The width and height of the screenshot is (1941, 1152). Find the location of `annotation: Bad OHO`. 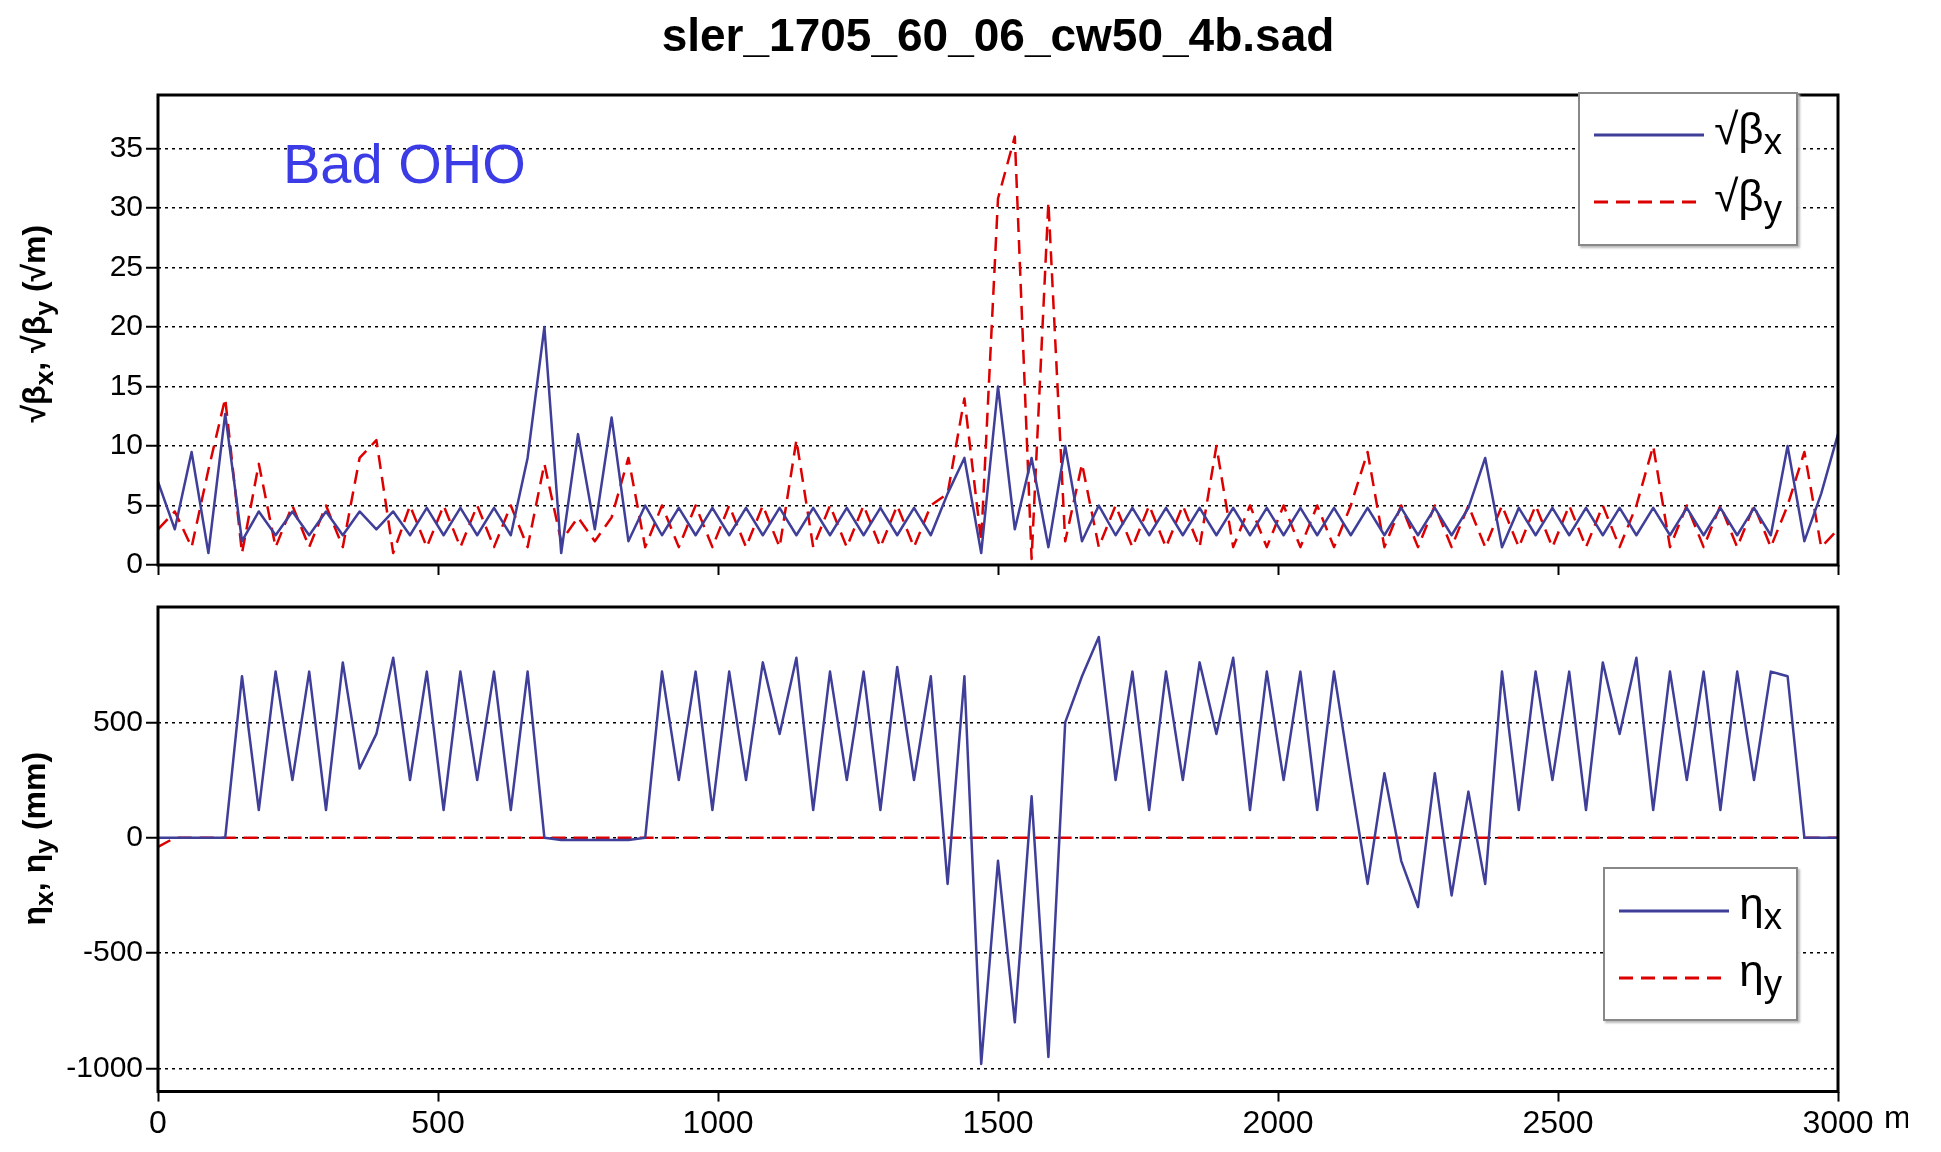

annotation: Bad OHO is located at coordinates (404, 164).